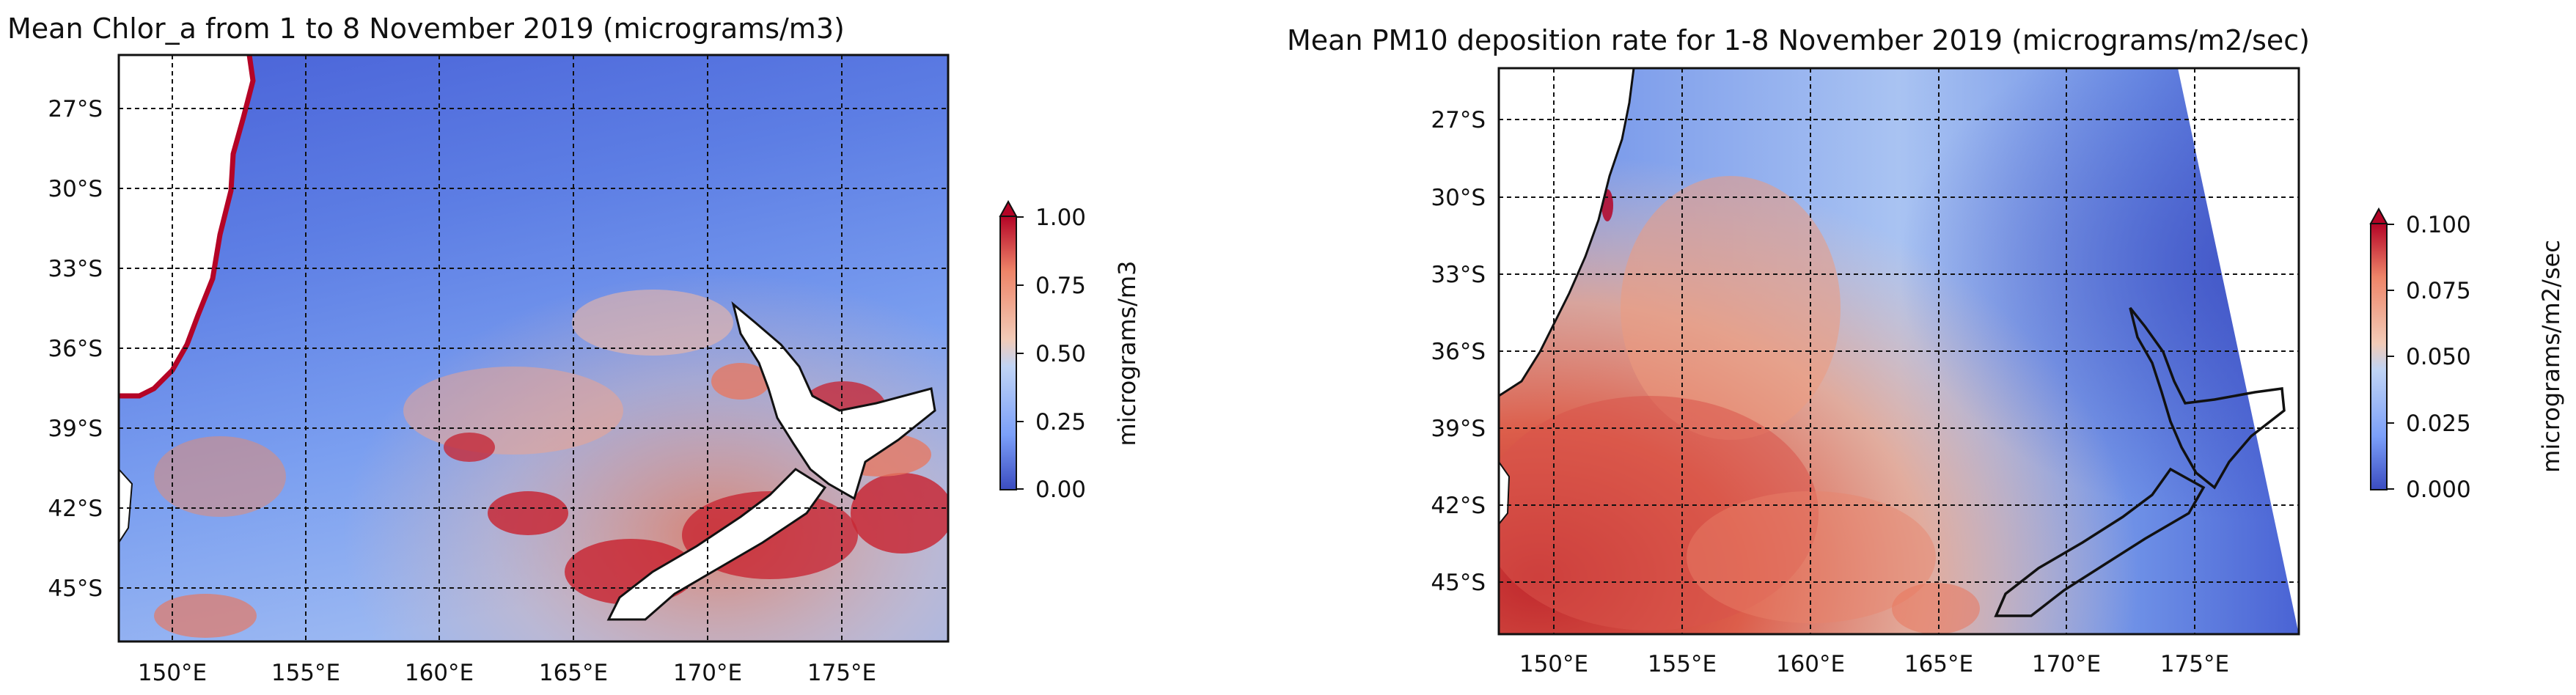  Describe the element at coordinates (707, 673) in the screenshot. I see `map1-x-tick-label: 170°E` at that location.